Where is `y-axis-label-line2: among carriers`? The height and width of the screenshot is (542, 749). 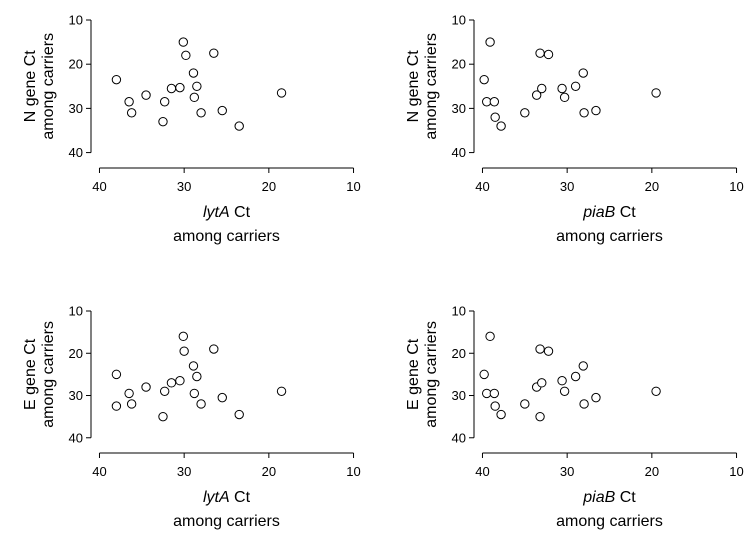 y-axis-label-line2: among carriers is located at coordinates (48, 374).